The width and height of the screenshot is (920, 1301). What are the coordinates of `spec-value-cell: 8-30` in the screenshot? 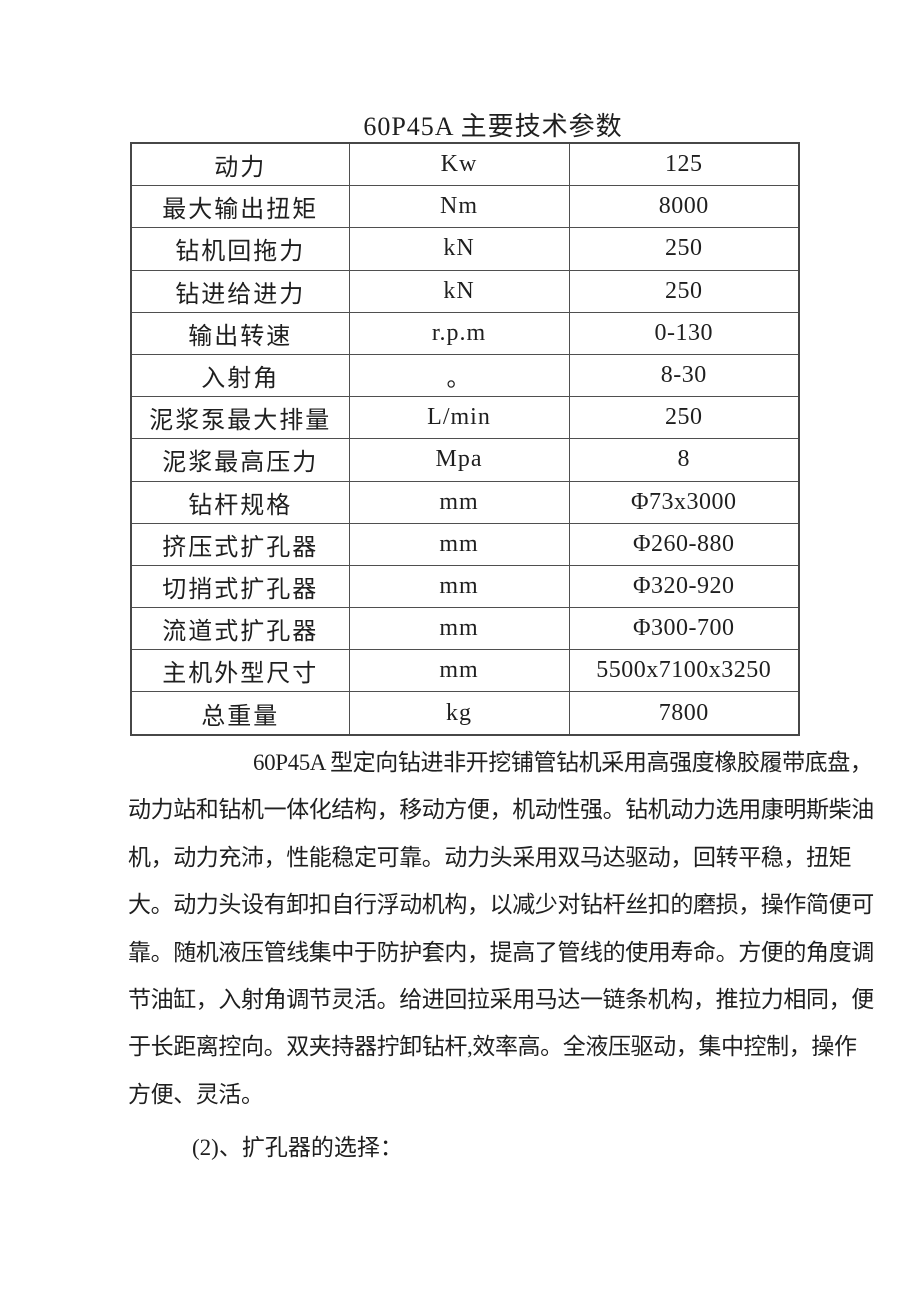 It's located at (684, 375).